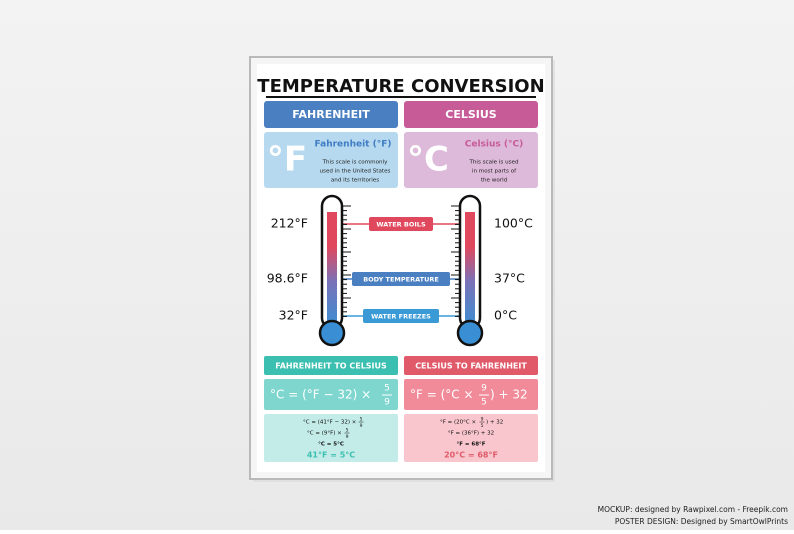  I want to click on c-to-f-header-text: CELSIUS TO FAHRENHEIT, so click(471, 366).